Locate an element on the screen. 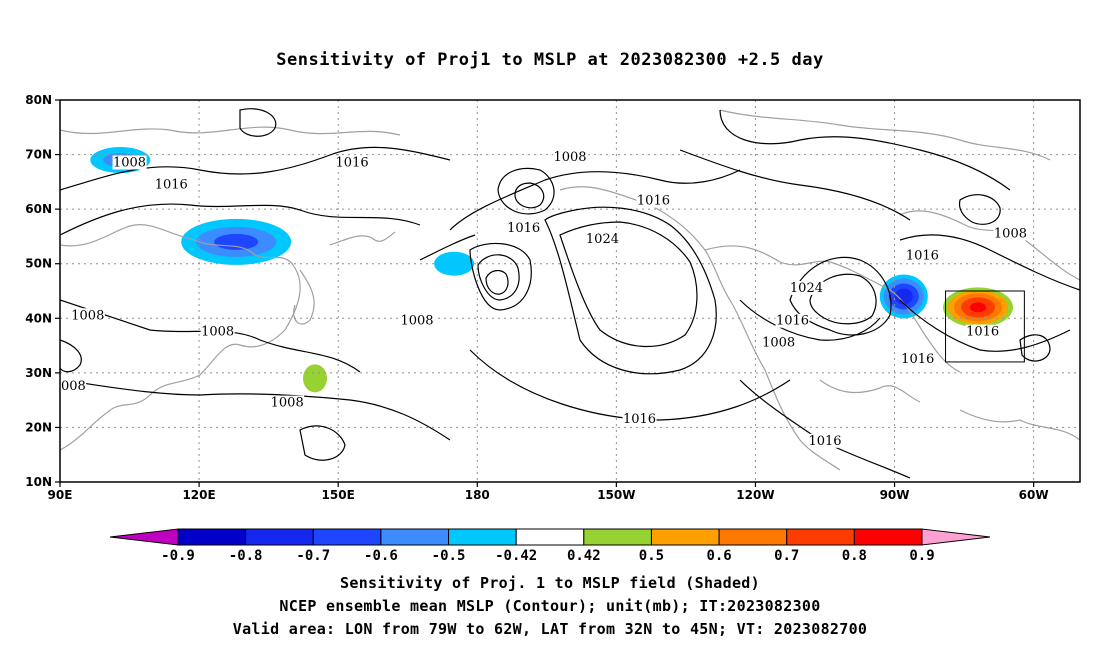  lon-tick-label: 120E is located at coordinates (198, 495).